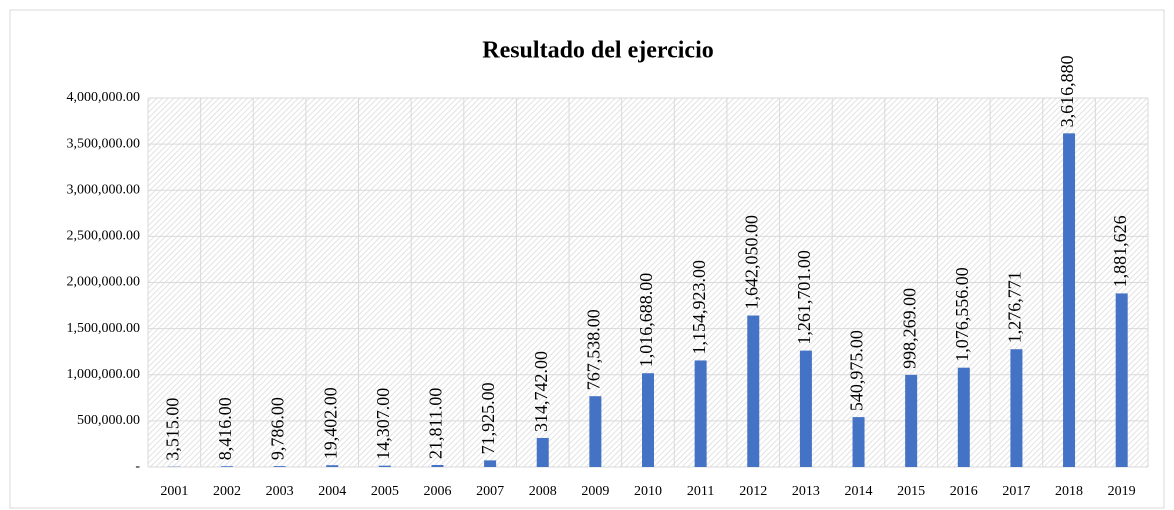  Describe the element at coordinates (753, 491) in the screenshot. I see `x-tick-label: 2012` at that location.